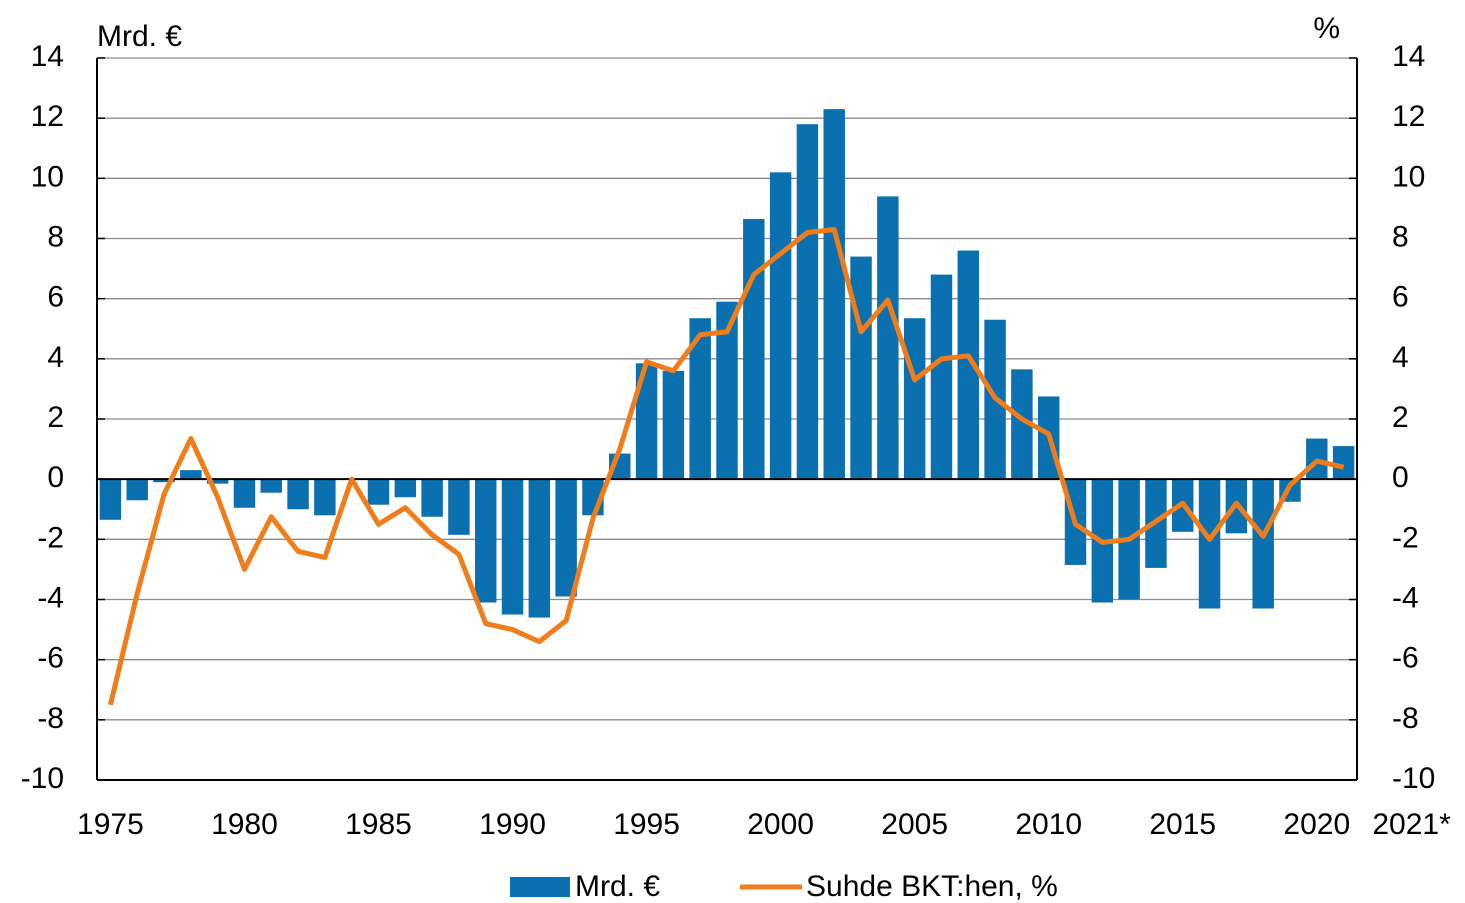 This screenshot has height=903, width=1465. Describe the element at coordinates (1400, 357) in the screenshot. I see `y2-tick-label: 4` at that location.